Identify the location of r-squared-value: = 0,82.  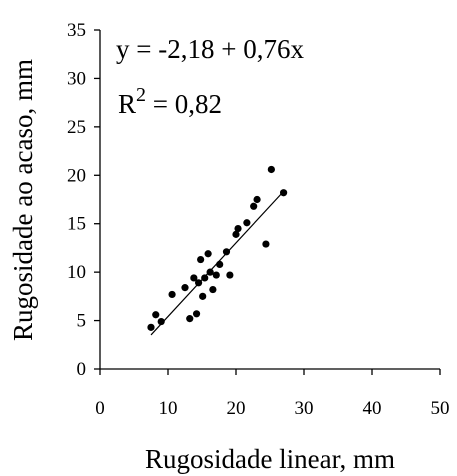
(184, 104).